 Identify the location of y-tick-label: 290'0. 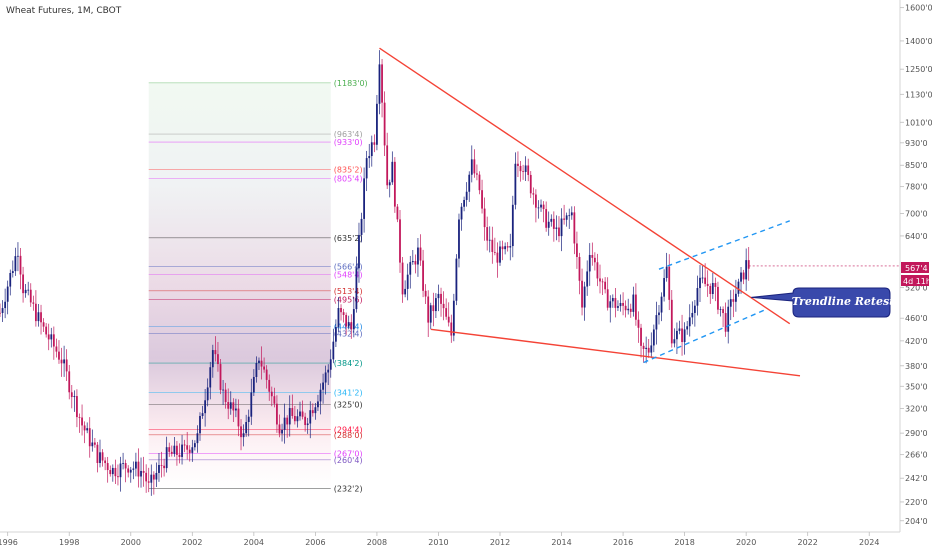
(916, 433).